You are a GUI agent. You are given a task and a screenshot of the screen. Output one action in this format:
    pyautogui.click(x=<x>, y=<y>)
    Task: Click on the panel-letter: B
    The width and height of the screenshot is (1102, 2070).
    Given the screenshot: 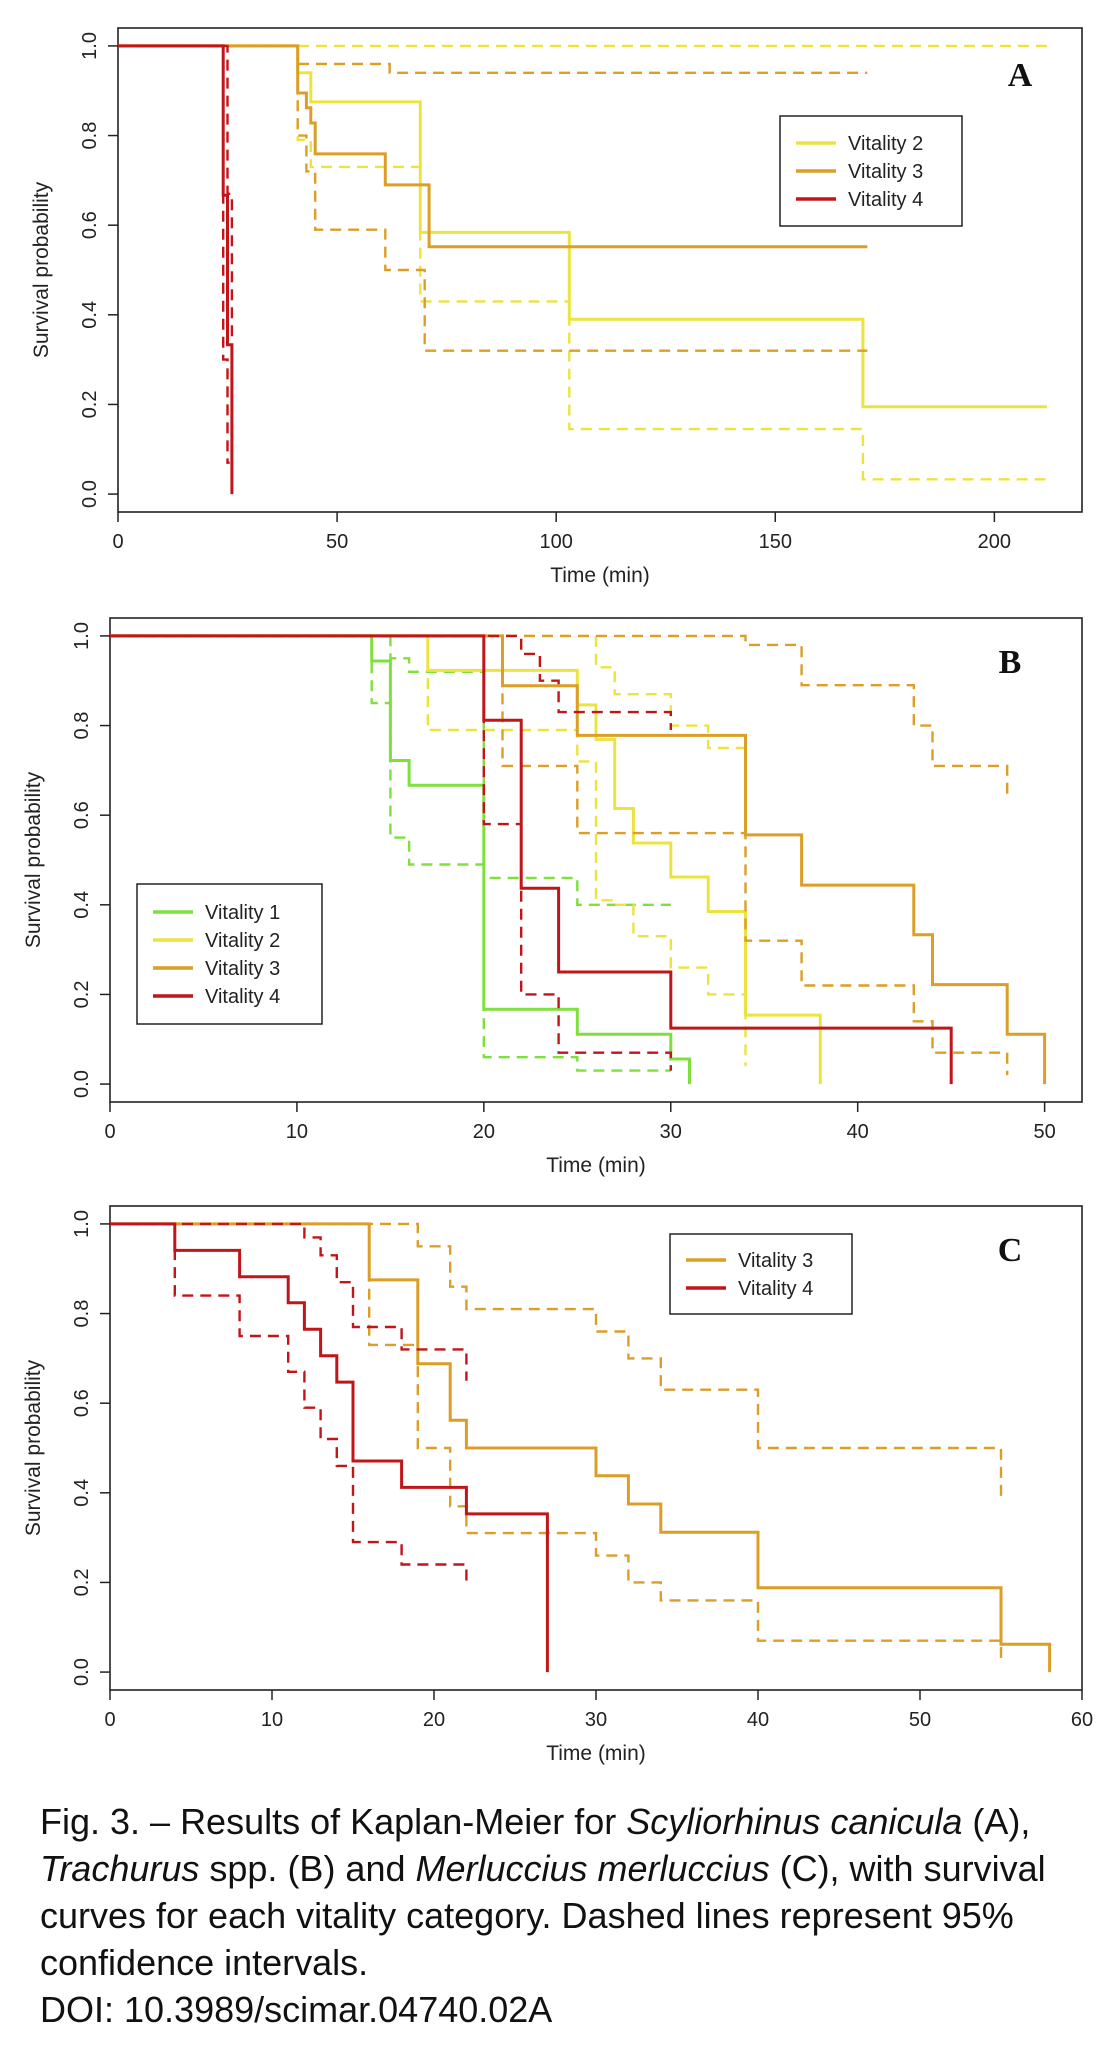 What is the action you would take?
    pyautogui.click(x=1010, y=662)
    